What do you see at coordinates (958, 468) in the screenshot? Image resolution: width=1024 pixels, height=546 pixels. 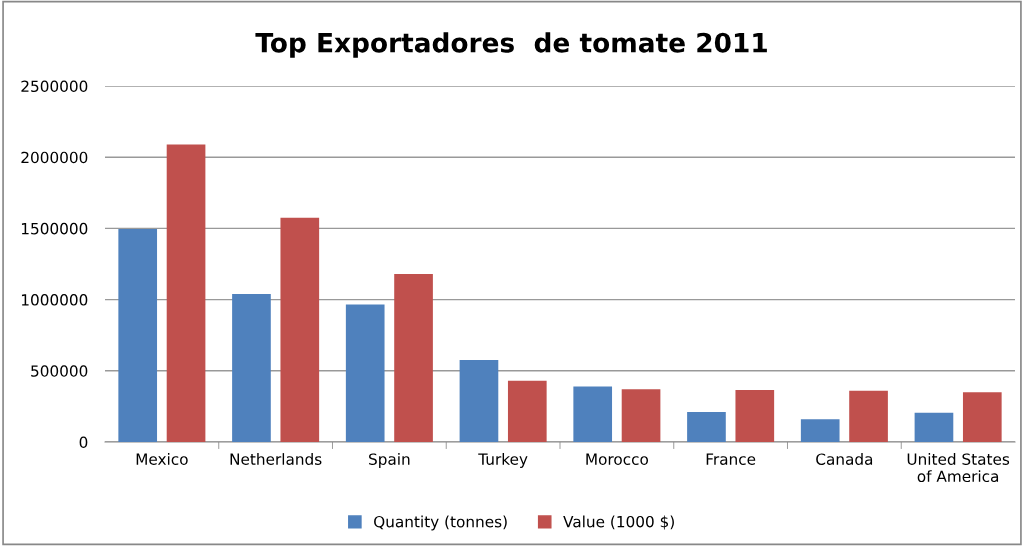 I see `x-tick-label: United States of America` at bounding box center [958, 468].